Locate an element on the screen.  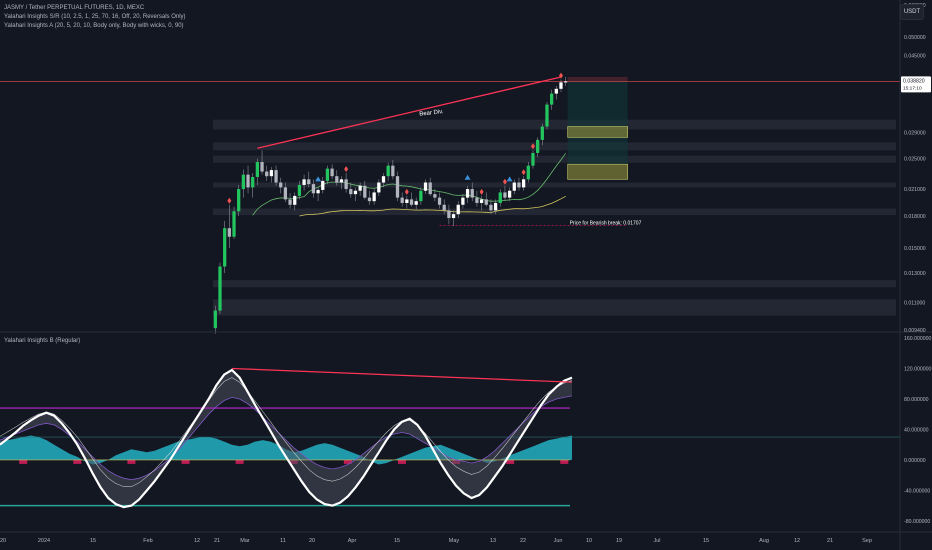
price-tick-label: 0.045000 is located at coordinates (915, 56).